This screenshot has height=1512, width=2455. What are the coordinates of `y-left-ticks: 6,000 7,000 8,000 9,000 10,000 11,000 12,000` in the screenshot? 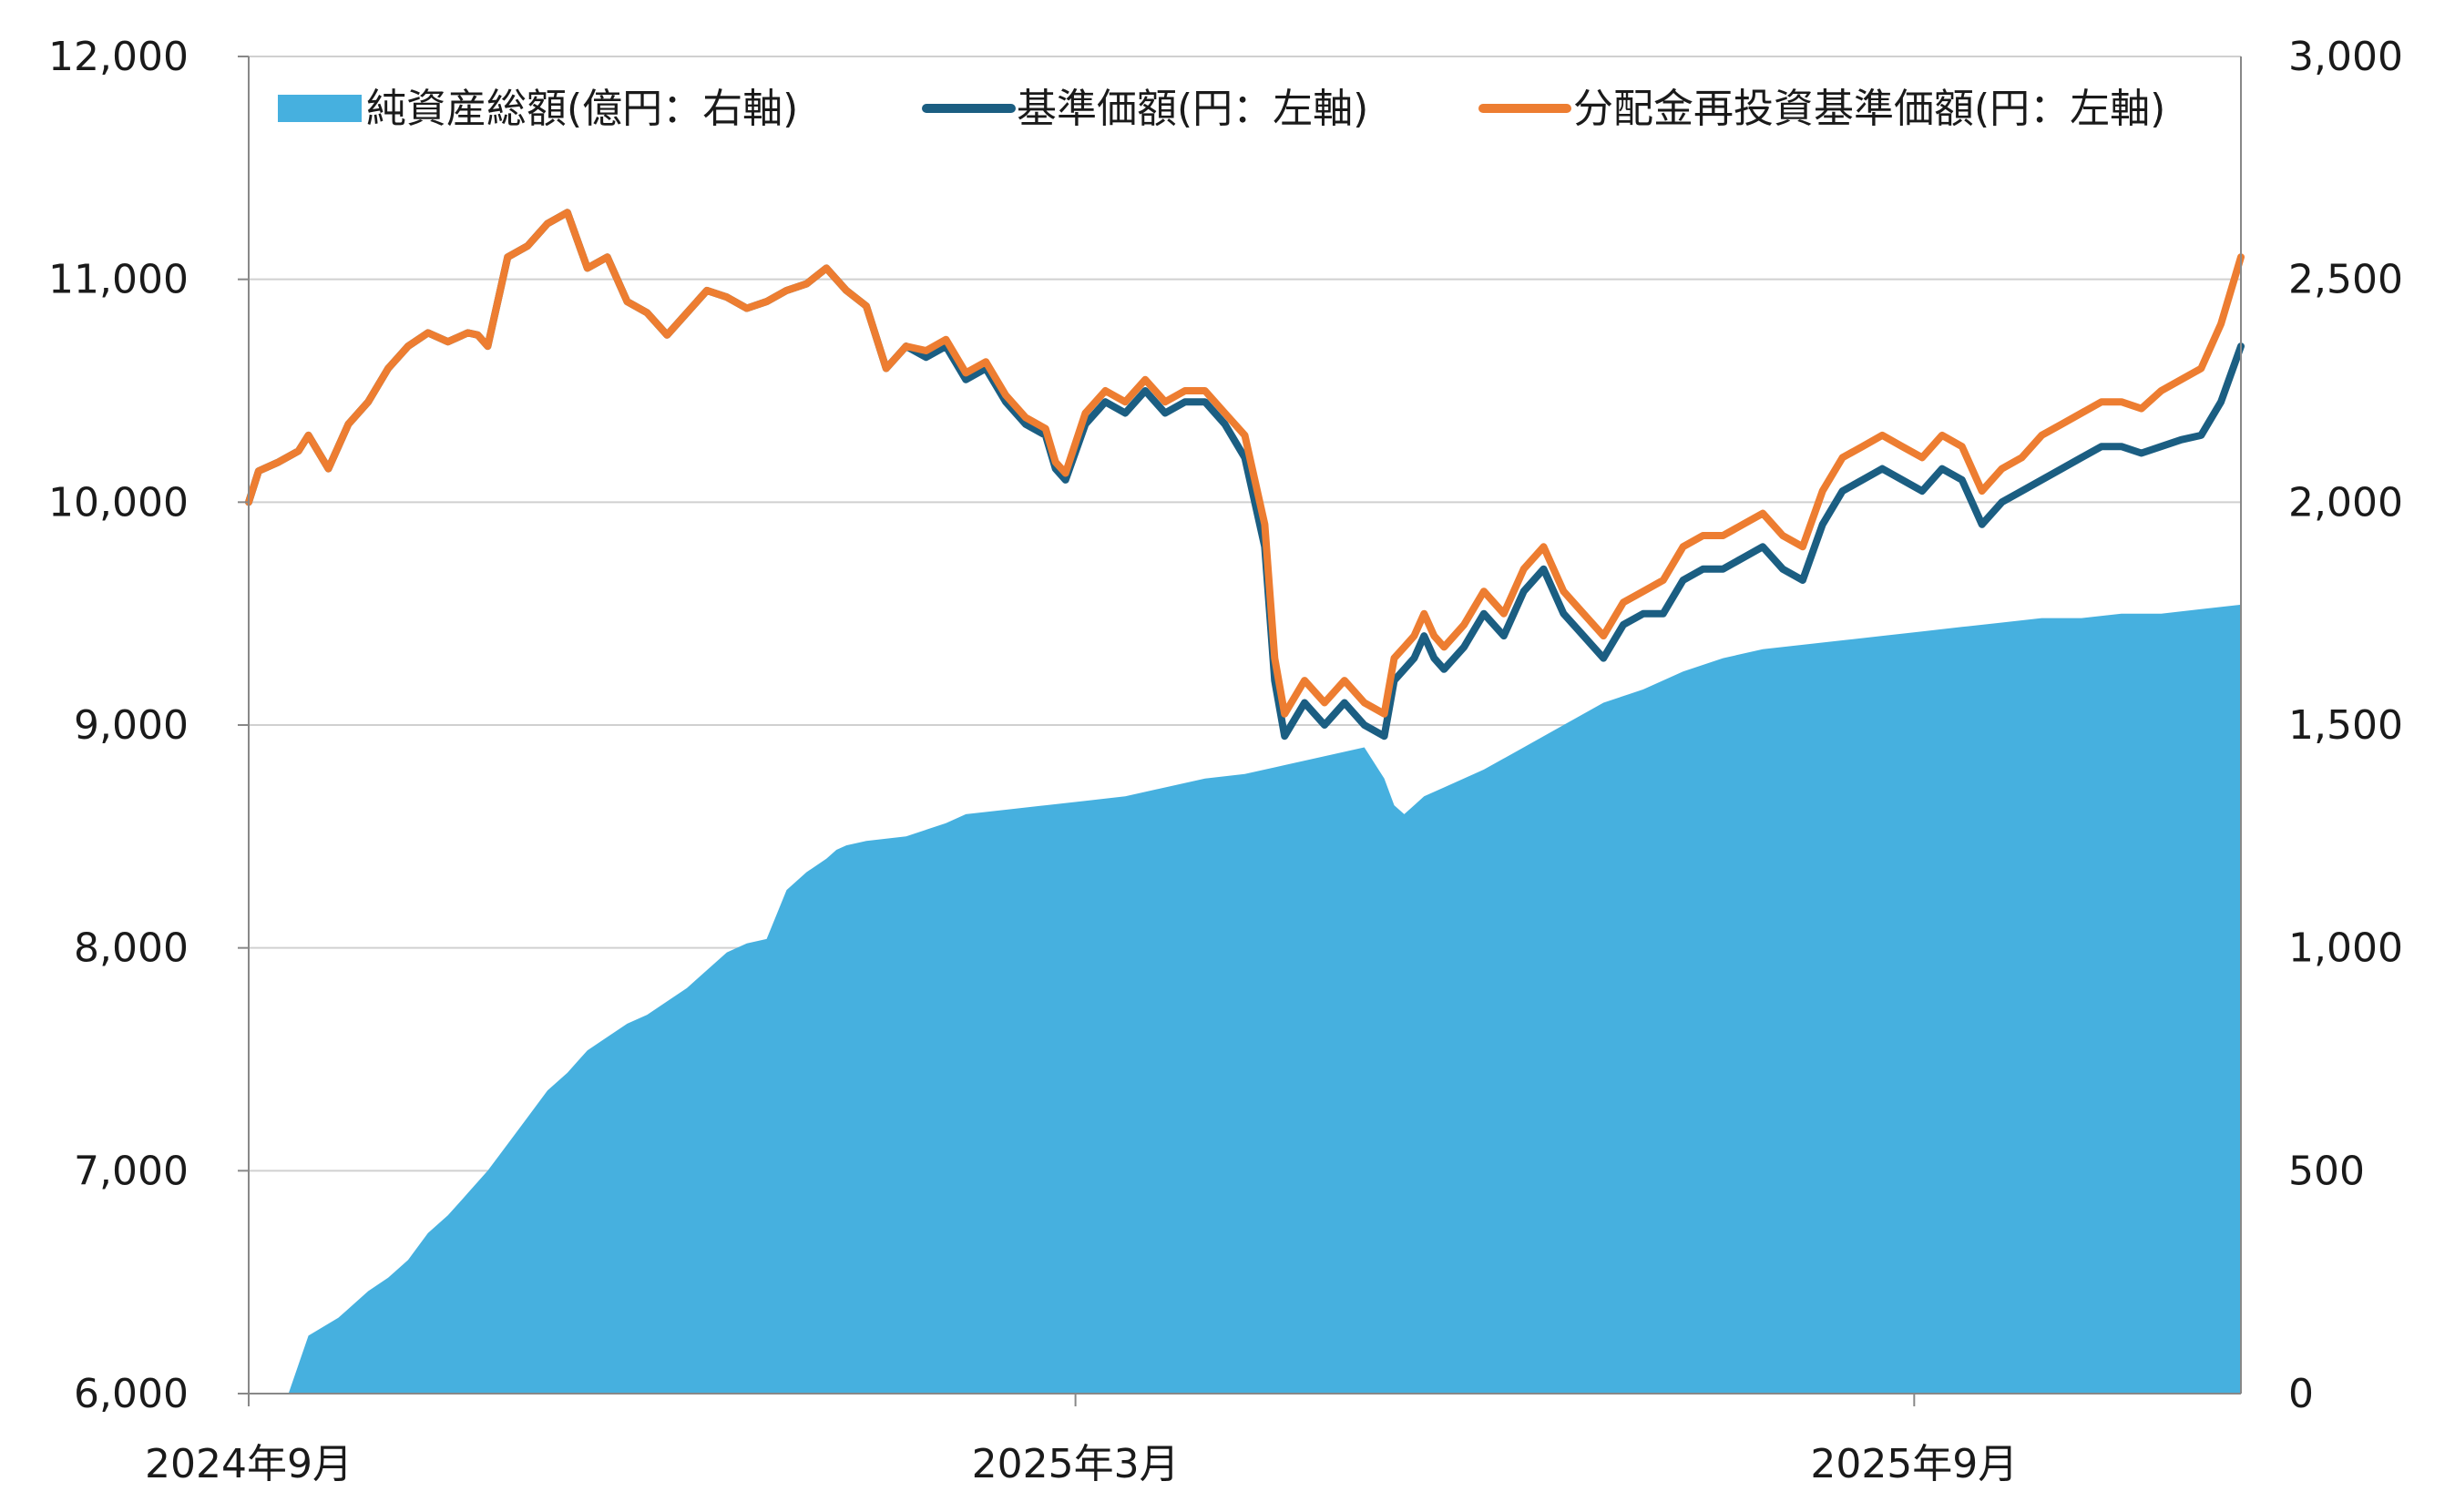 It's located at (148, 725).